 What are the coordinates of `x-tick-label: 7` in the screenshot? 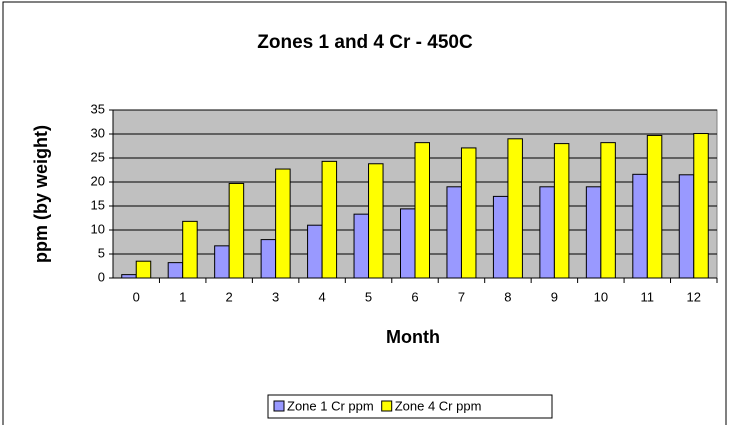 It's located at (461, 296).